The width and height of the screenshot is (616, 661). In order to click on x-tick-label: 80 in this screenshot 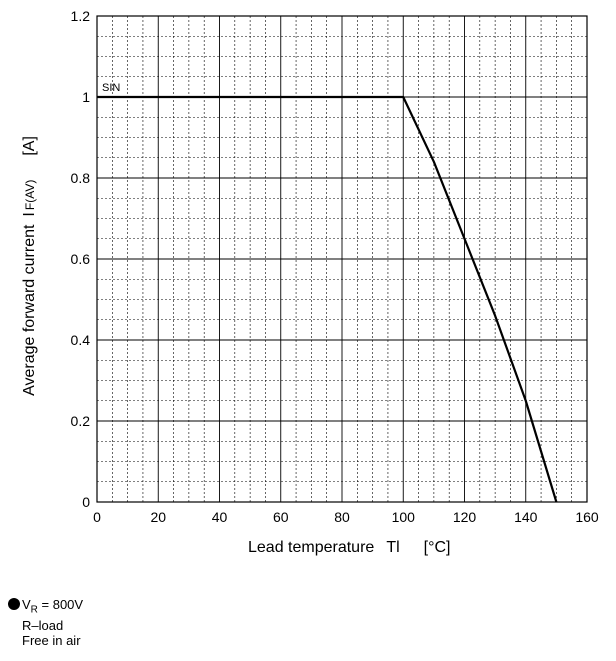, I will do `click(342, 517)`.